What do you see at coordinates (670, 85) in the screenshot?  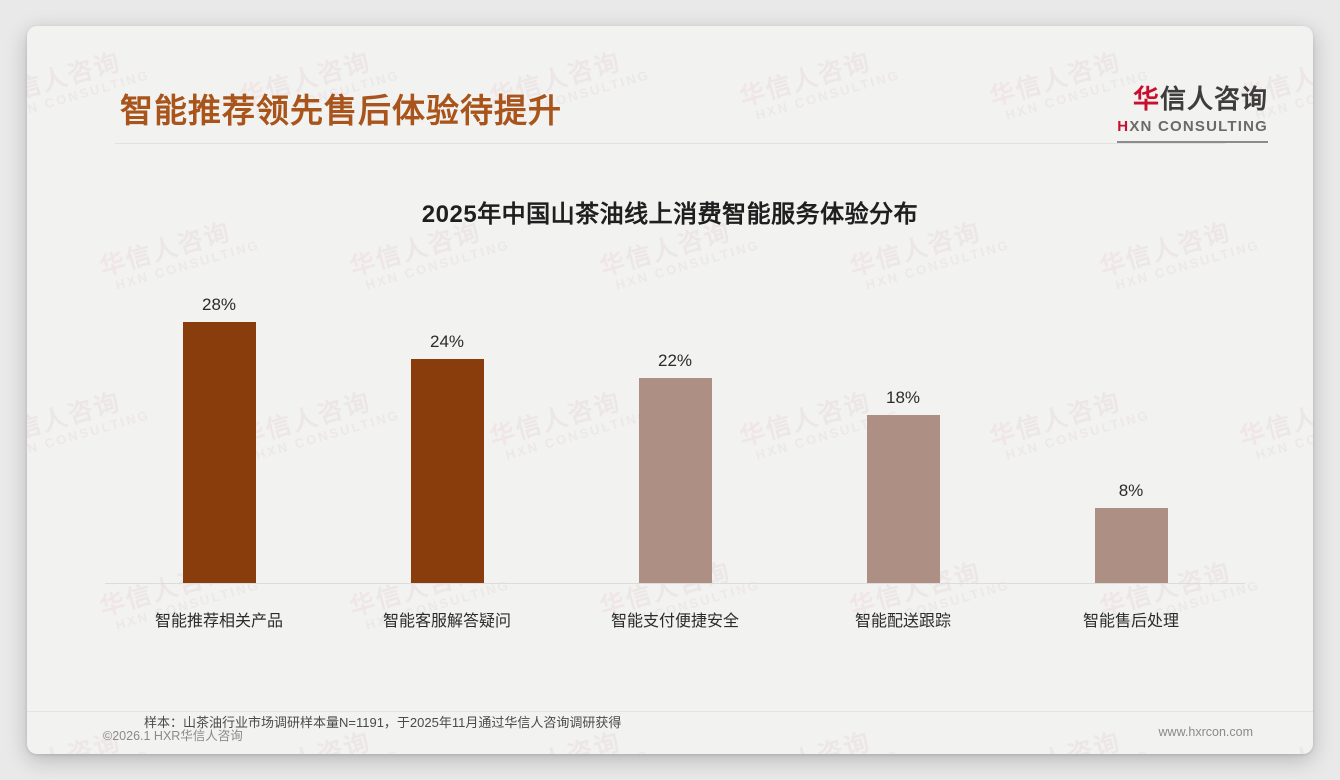 I see `slide-header: 智能推荐领先售后体验待提升 华信人咨询 HXN CONSULTING` at bounding box center [670, 85].